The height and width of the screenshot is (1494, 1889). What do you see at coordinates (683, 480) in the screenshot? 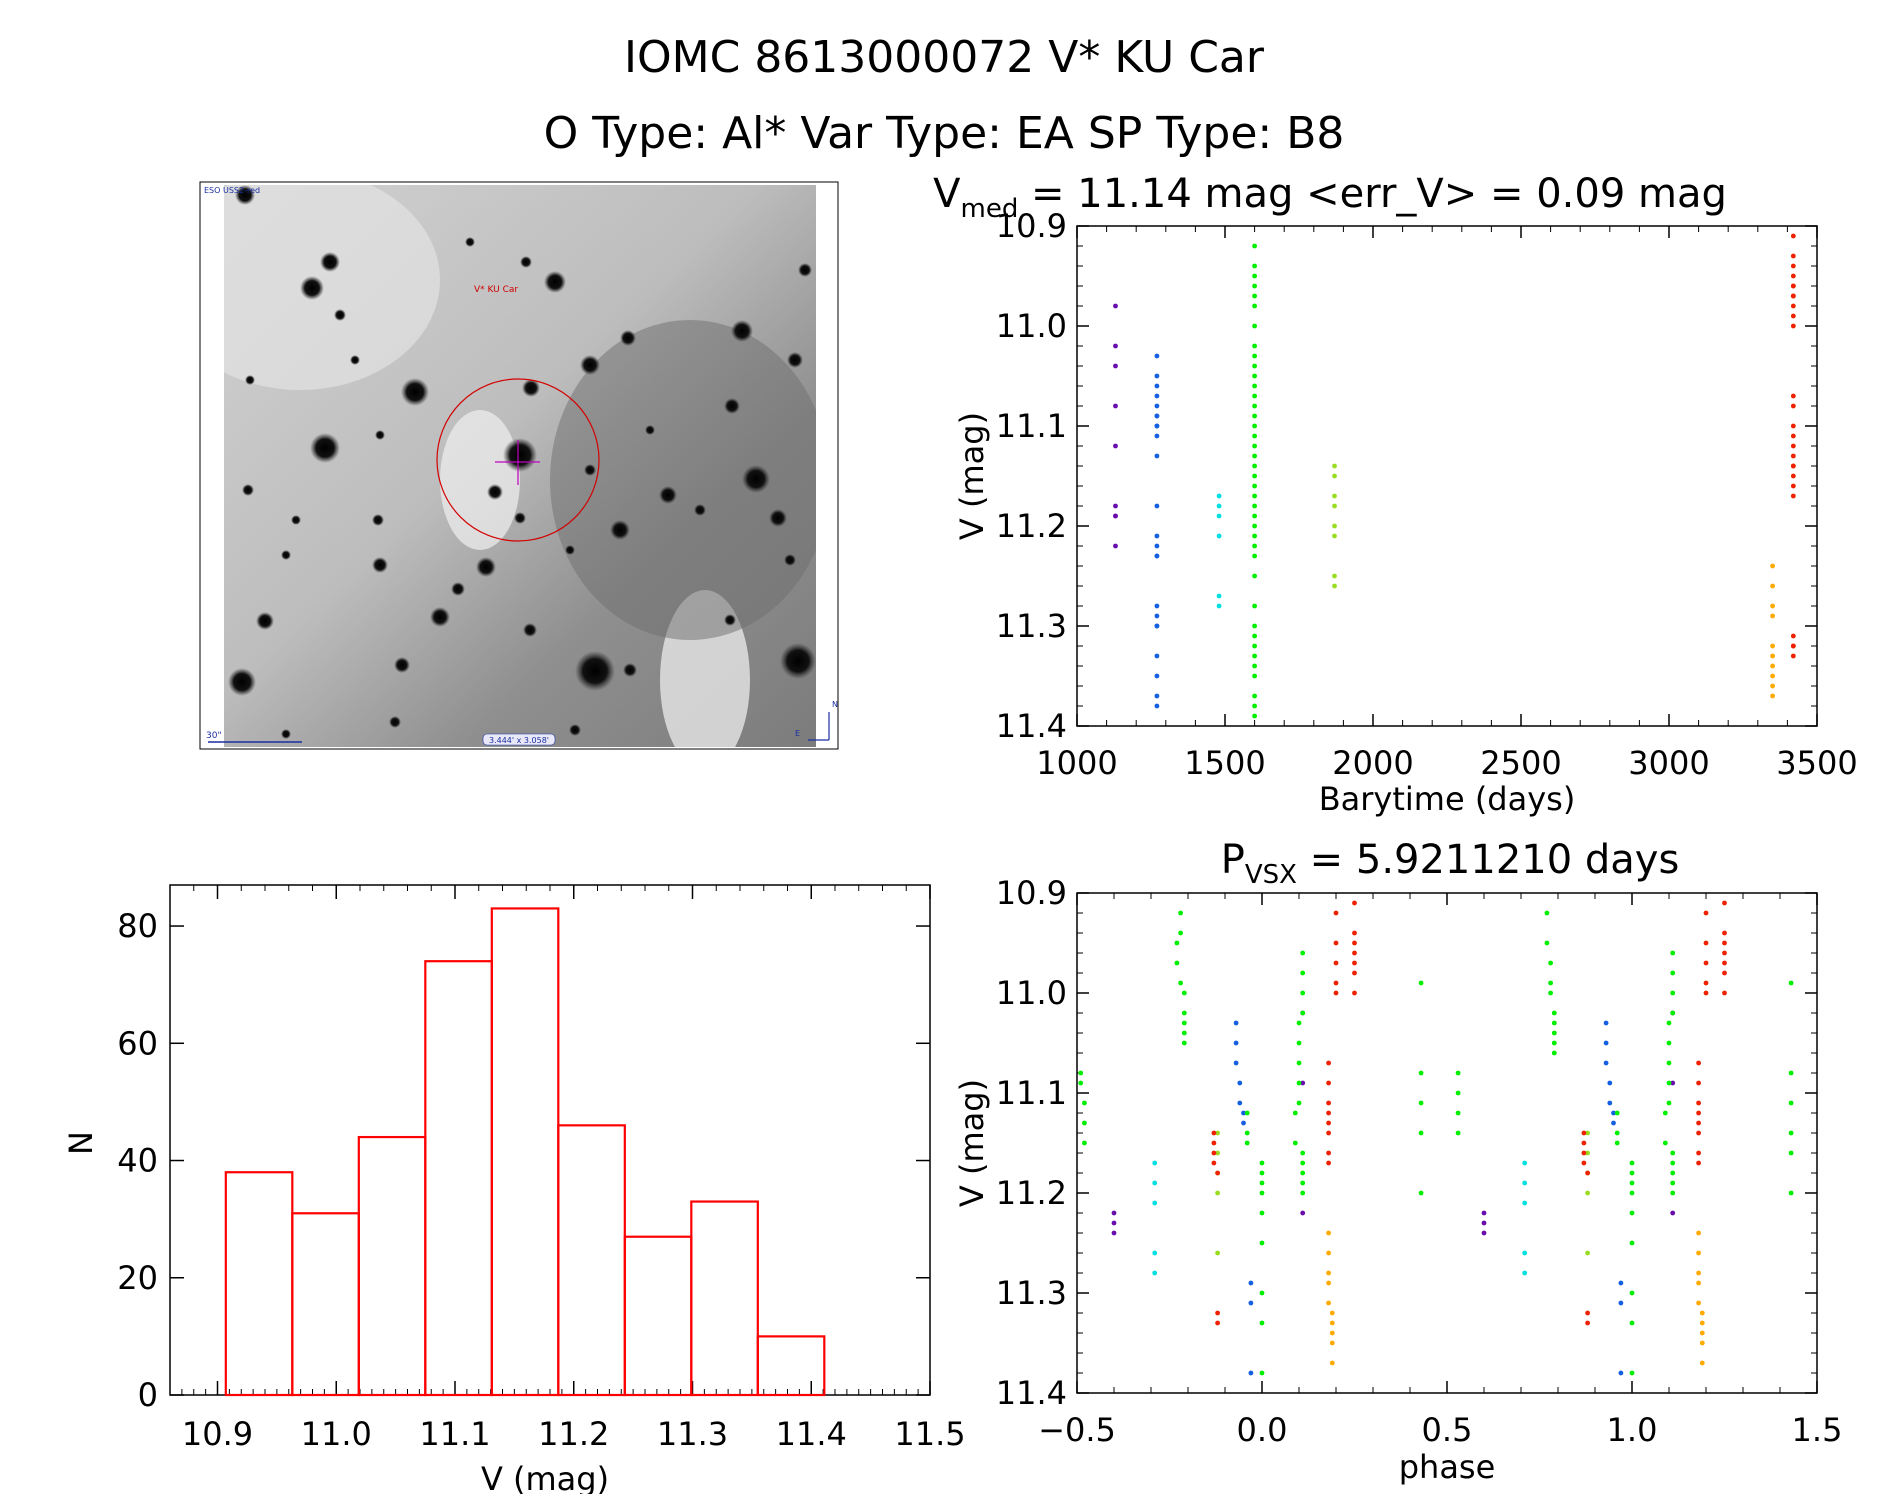
I see `nebulosity-dark` at bounding box center [683, 480].